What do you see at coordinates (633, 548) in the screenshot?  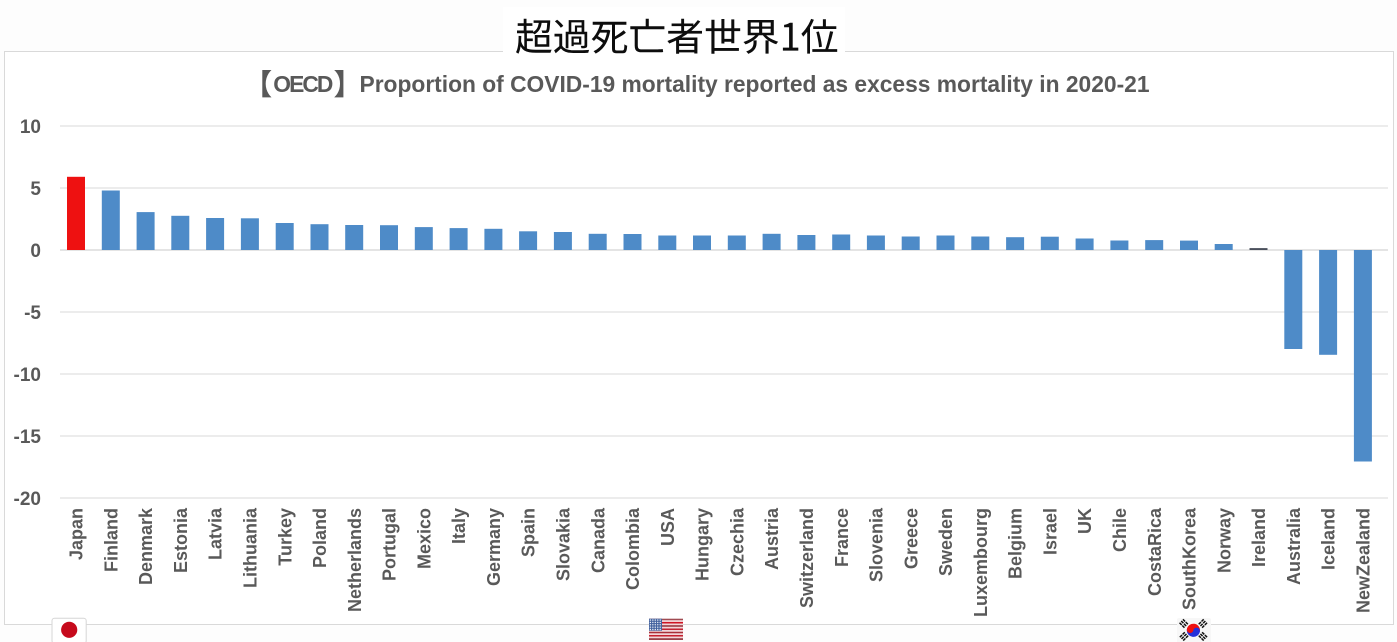 I see `svg-text: Colombia` at bounding box center [633, 548].